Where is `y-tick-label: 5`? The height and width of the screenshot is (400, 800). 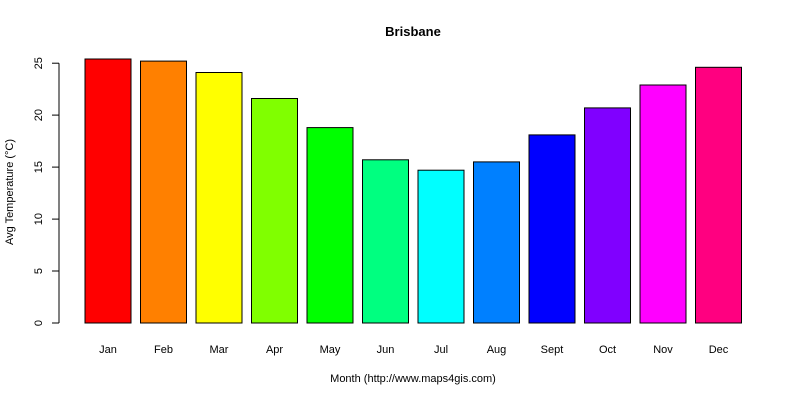 y-tick-label: 5 is located at coordinates (39, 271).